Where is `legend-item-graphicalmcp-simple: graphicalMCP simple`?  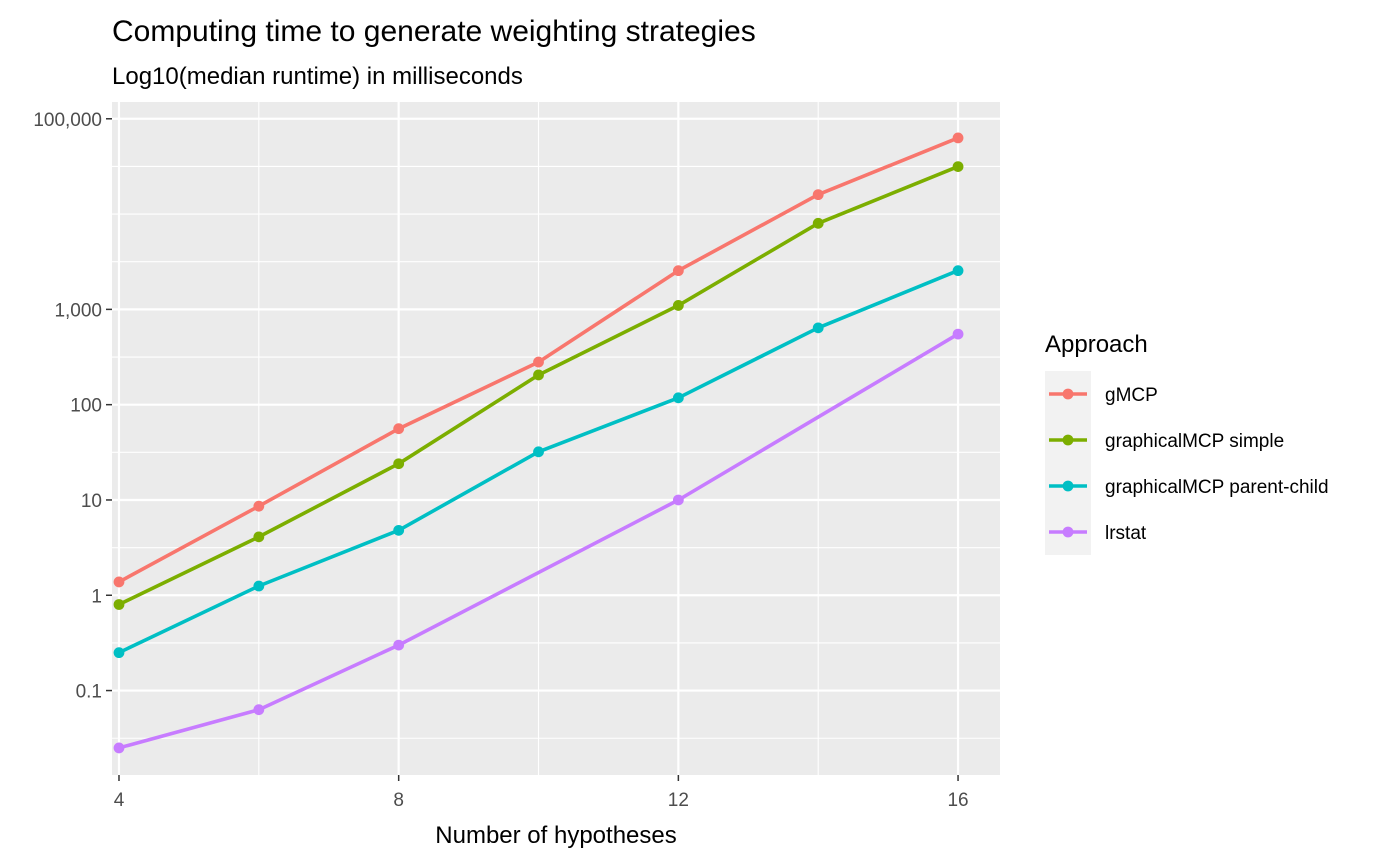 legend-item-graphicalmcp-simple: graphicalMCP simple is located at coordinates (1164, 440).